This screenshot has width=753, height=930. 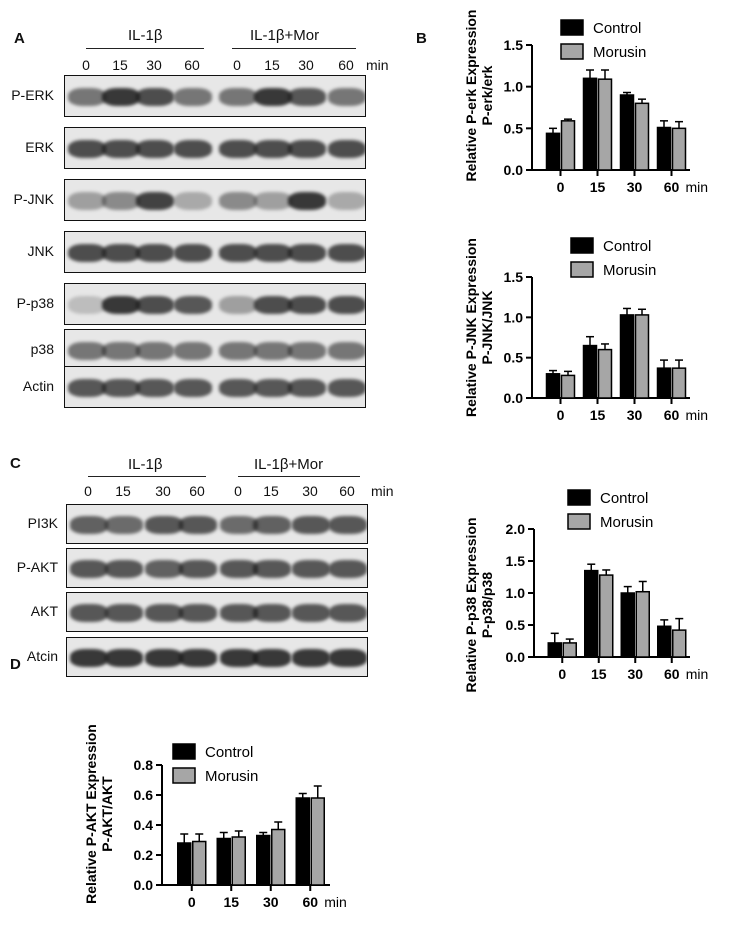 What do you see at coordinates (237, 65) in the screenshot?
I see `time-label: 0` at bounding box center [237, 65].